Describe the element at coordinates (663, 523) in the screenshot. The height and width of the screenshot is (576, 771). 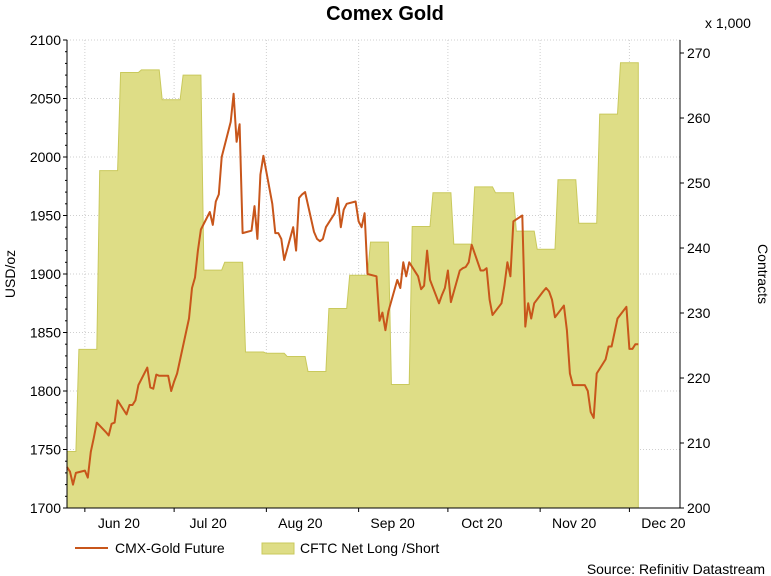
I see `x-tick-label: Dec 20` at that location.